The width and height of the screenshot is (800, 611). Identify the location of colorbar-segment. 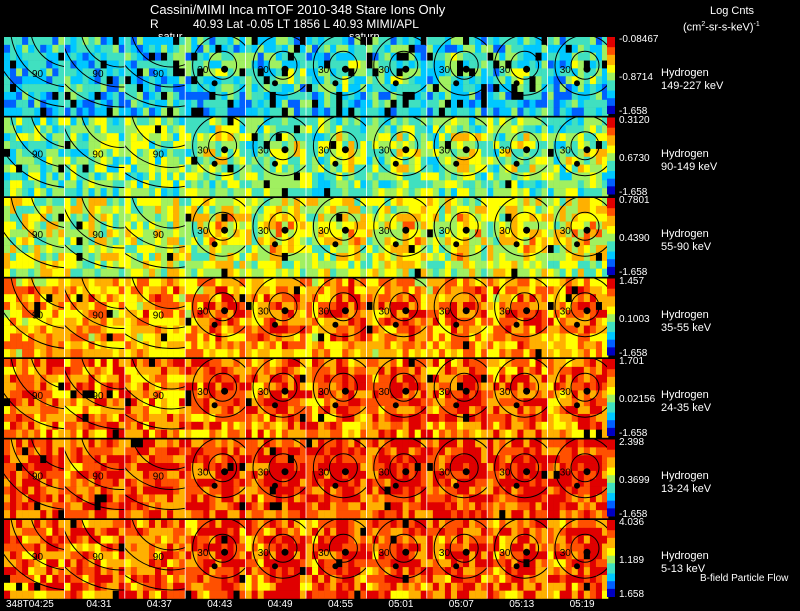
(611, 353).